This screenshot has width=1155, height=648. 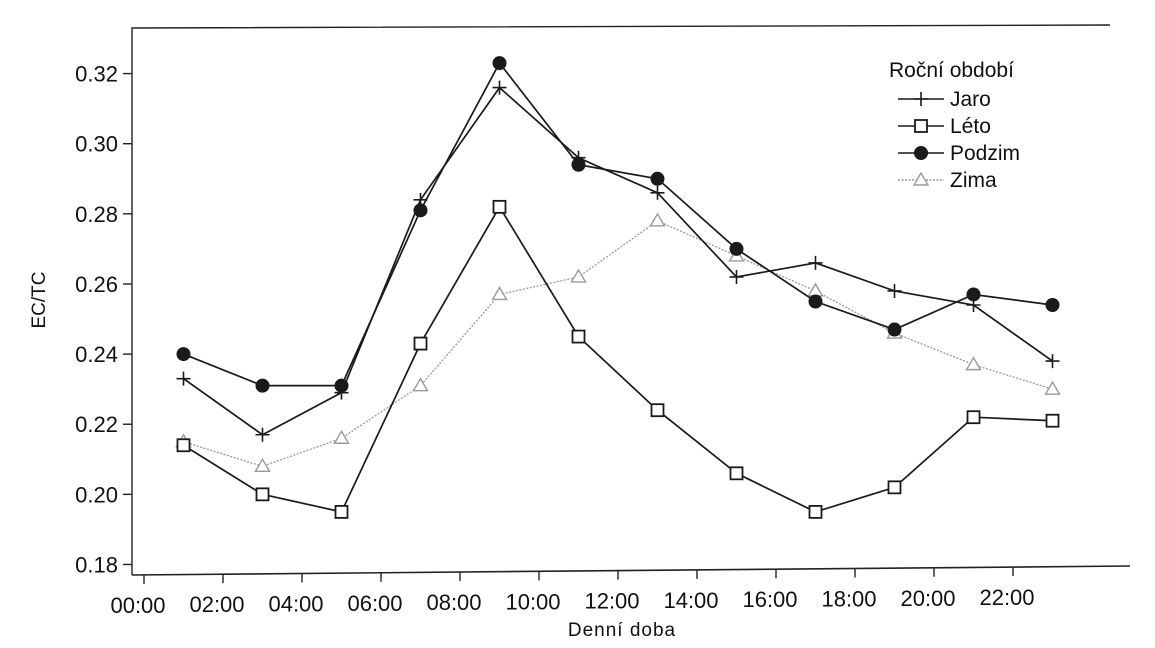 I want to click on x-tick-label: 14:00, so click(x=690, y=600).